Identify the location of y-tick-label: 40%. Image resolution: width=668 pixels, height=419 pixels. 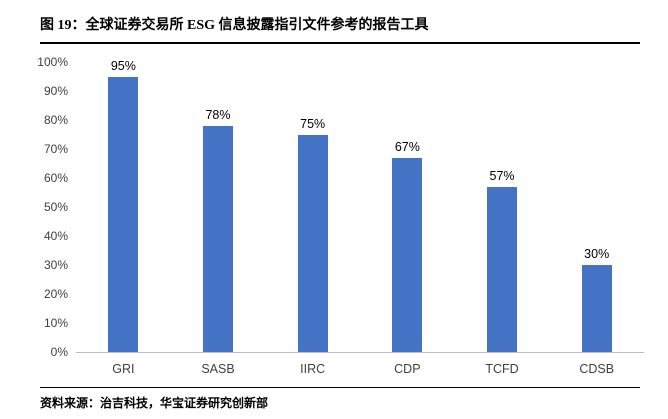
(55, 236).